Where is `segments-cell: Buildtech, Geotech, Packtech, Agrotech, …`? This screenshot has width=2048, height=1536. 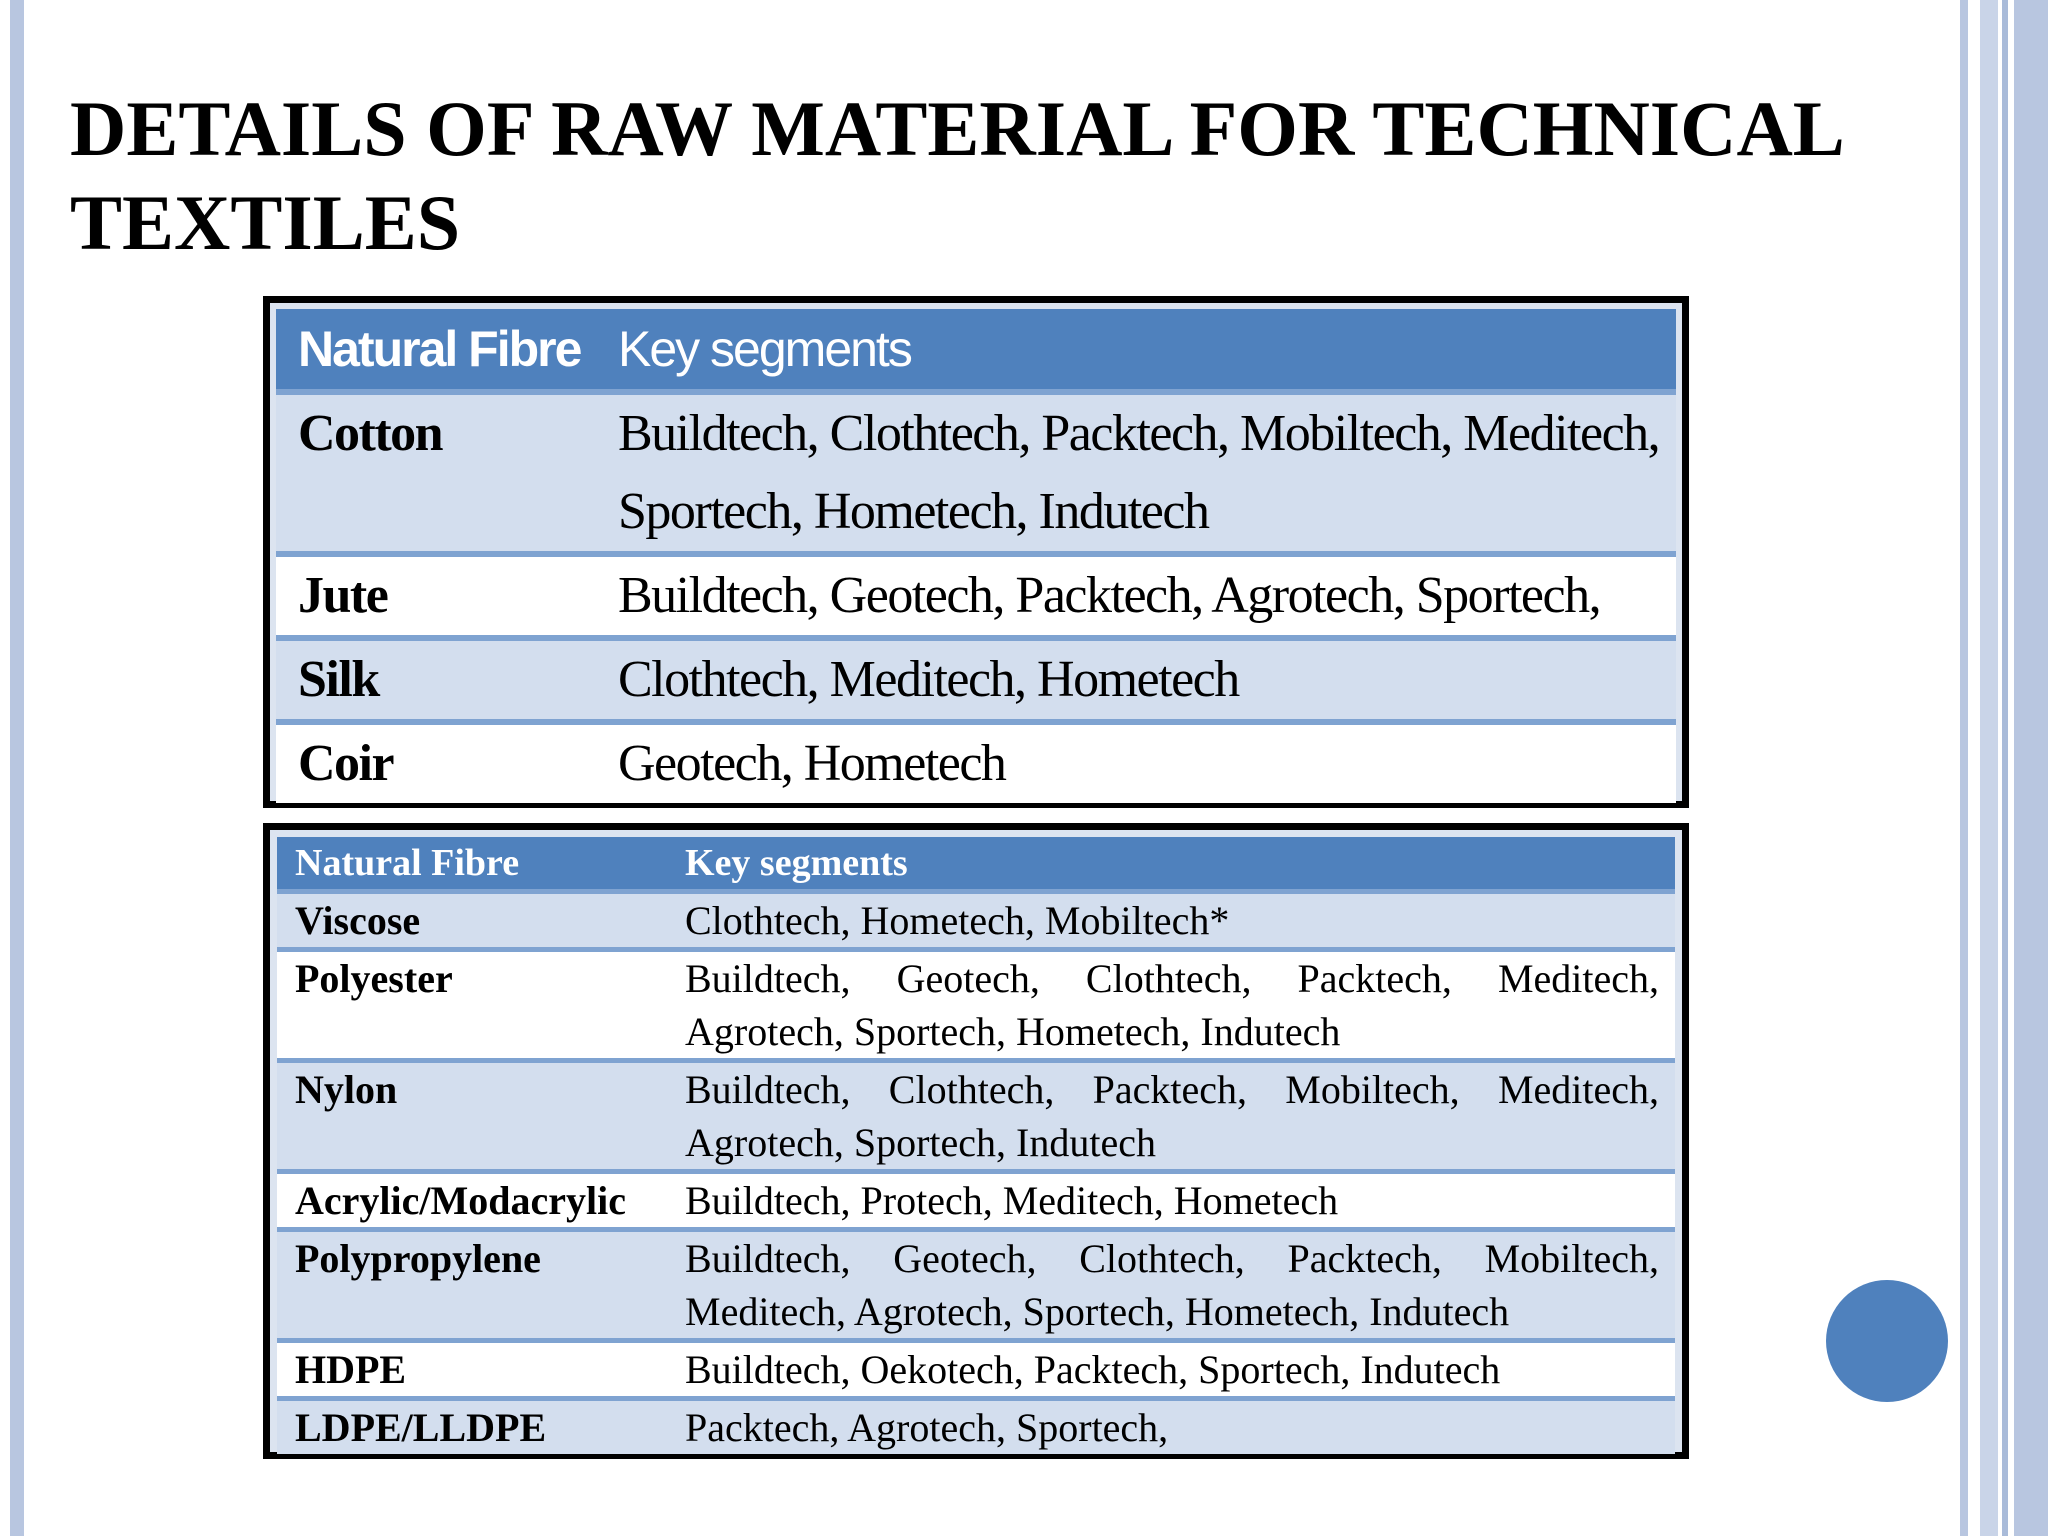 segments-cell: Buildtech, Geotech, Packtech, Agrotech, … is located at coordinates (1147, 594).